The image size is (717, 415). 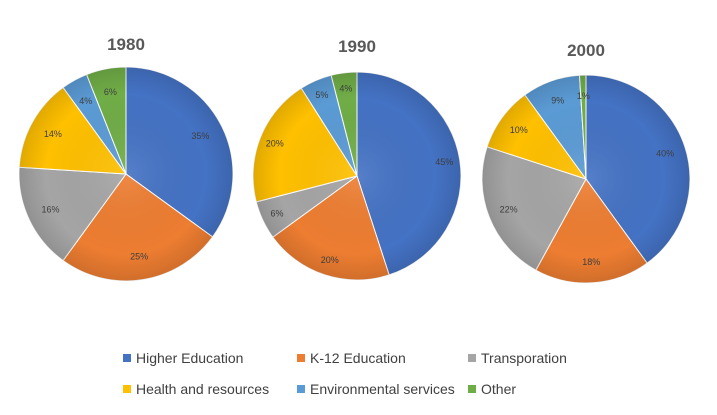 I want to click on legend-item: K-12 Education, so click(x=351, y=358).